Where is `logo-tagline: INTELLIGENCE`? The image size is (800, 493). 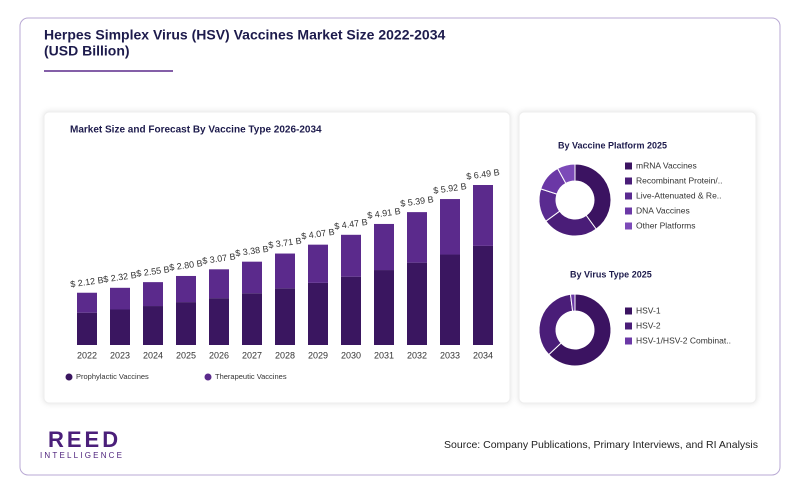
logo-tagline: INTELLIGENCE is located at coordinates (82, 455).